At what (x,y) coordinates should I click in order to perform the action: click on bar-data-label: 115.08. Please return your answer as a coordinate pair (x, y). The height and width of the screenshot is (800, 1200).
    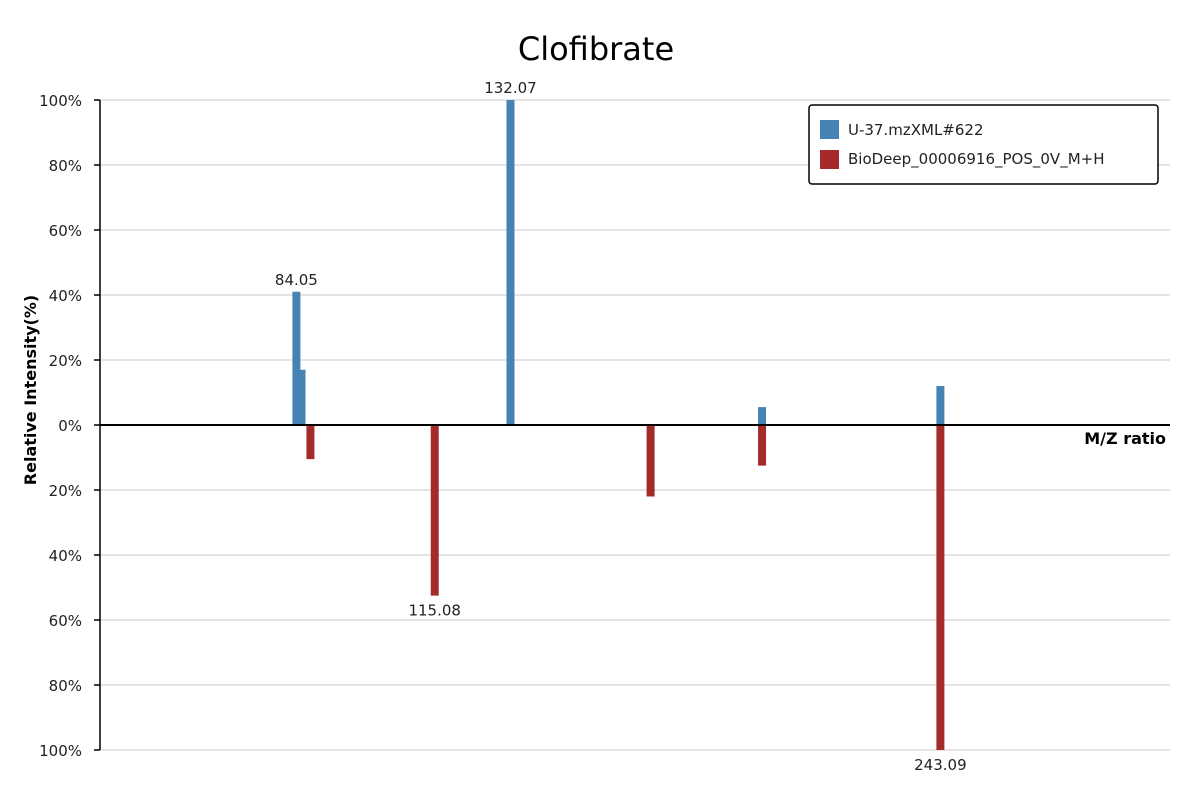
    Looking at the image, I should click on (434, 611).